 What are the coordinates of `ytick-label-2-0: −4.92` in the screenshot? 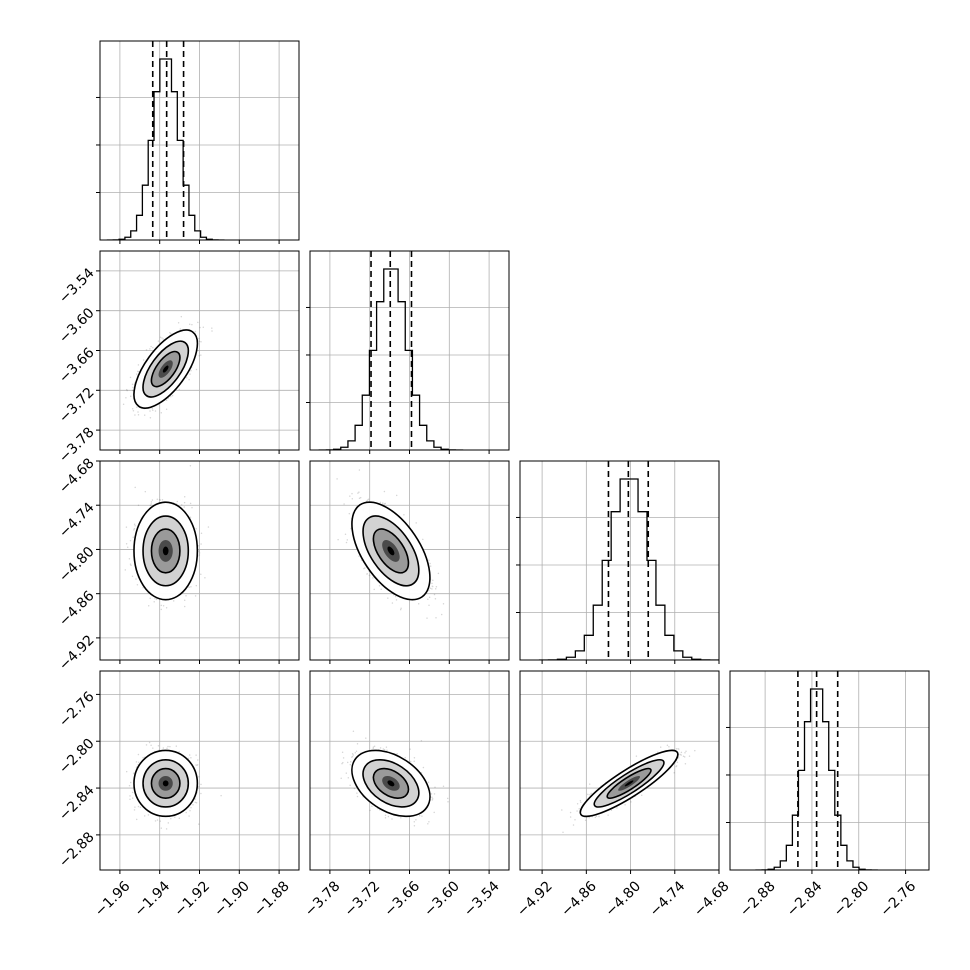 It's located at (77, 653).